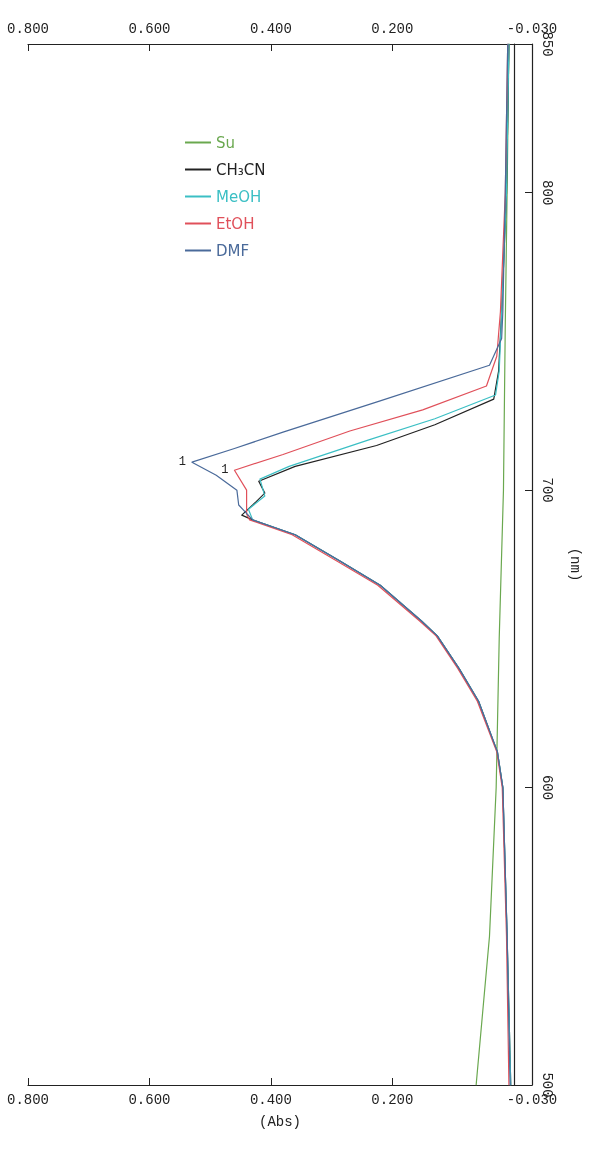 The width and height of the screenshot is (590, 1155). What do you see at coordinates (226, 142) in the screenshot?
I see `legend-label: Su` at bounding box center [226, 142].